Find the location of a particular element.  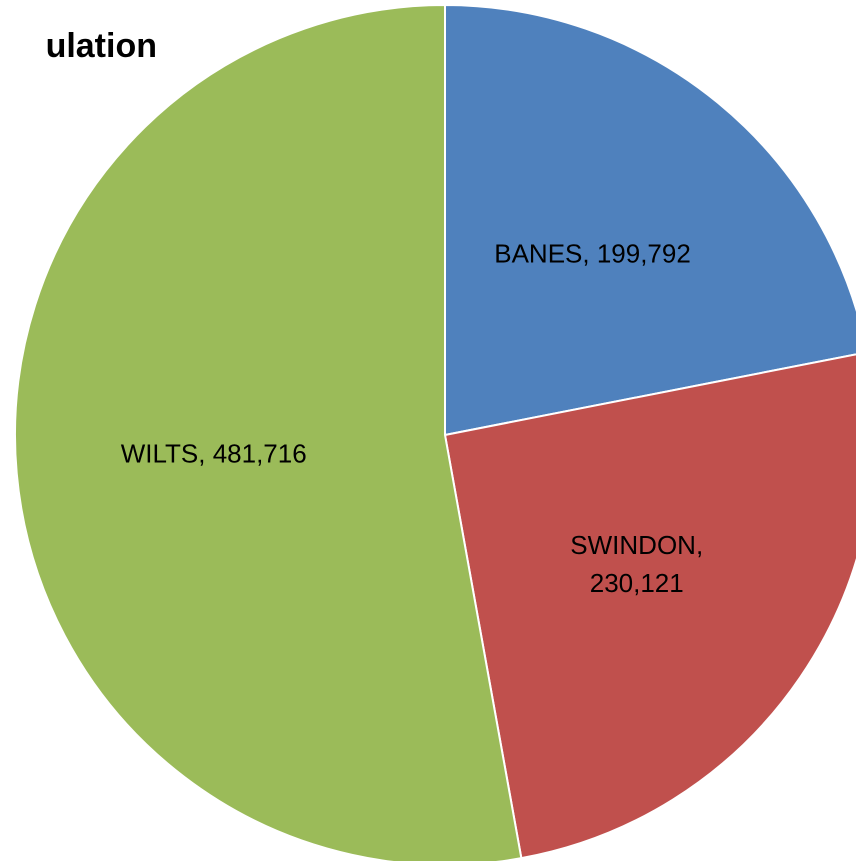

chart-title: ulation is located at coordinates (101, 46).